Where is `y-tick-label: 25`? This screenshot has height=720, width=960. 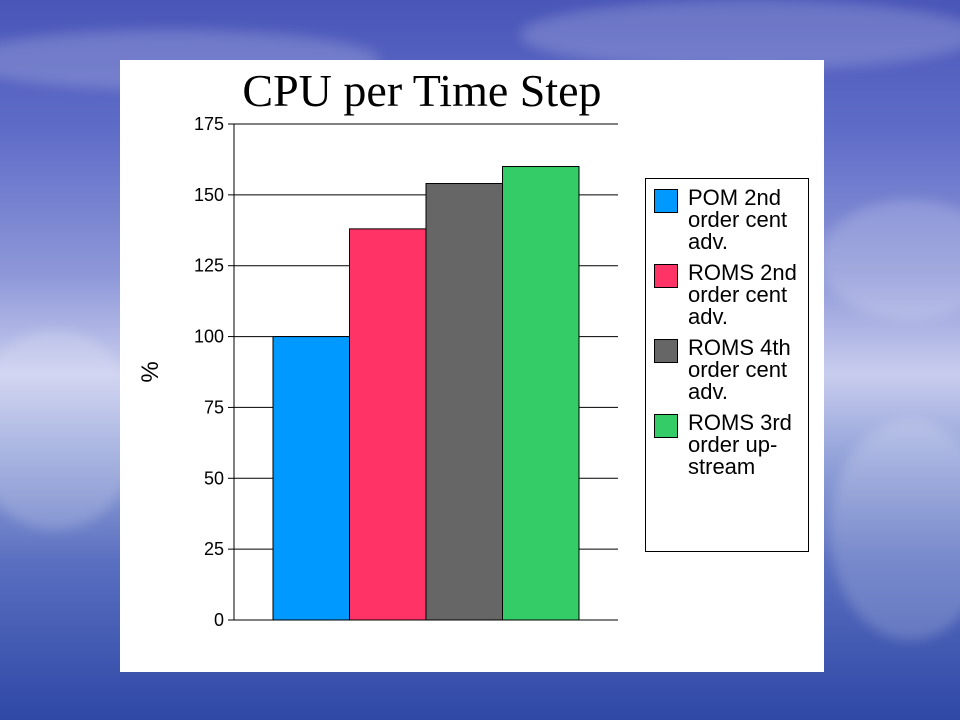
y-tick-label: 25 is located at coordinates (214, 549).